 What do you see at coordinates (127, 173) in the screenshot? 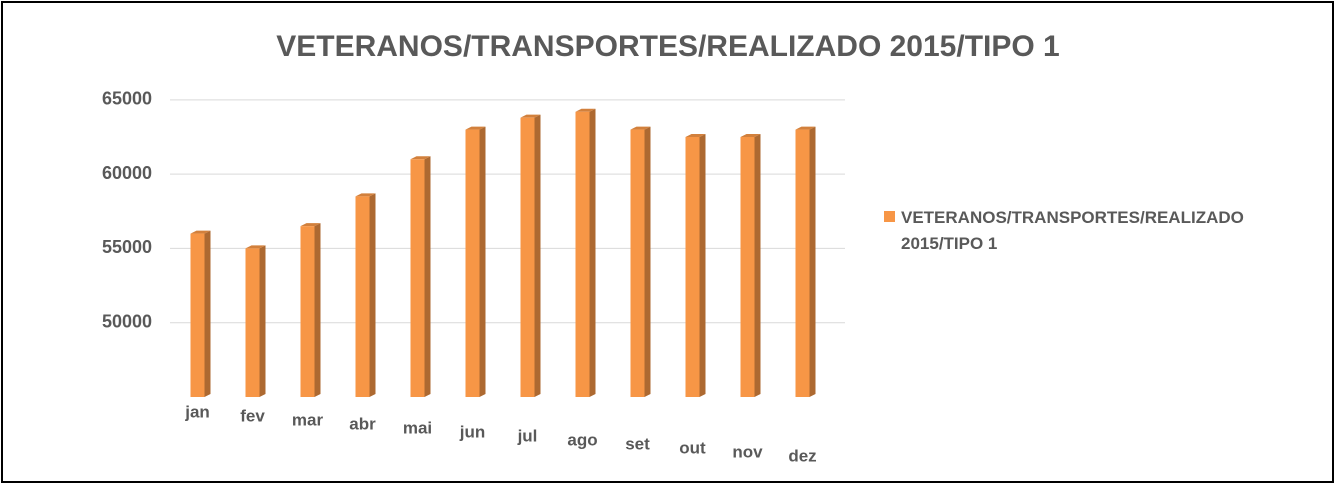
I see `y-tick-label: 60000` at bounding box center [127, 173].